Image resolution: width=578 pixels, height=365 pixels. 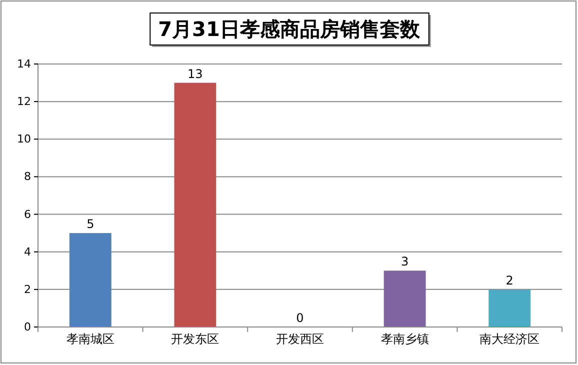 I want to click on x-tick-label: 开发东区, so click(x=195, y=339).